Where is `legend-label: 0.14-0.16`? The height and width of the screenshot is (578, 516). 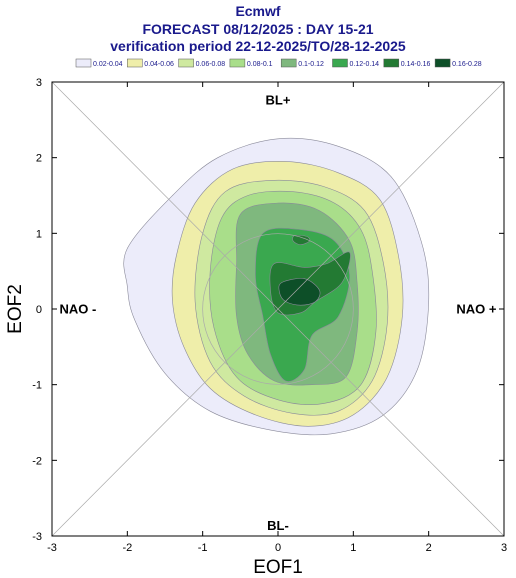 legend-label: 0.14-0.16 is located at coordinates (416, 64).